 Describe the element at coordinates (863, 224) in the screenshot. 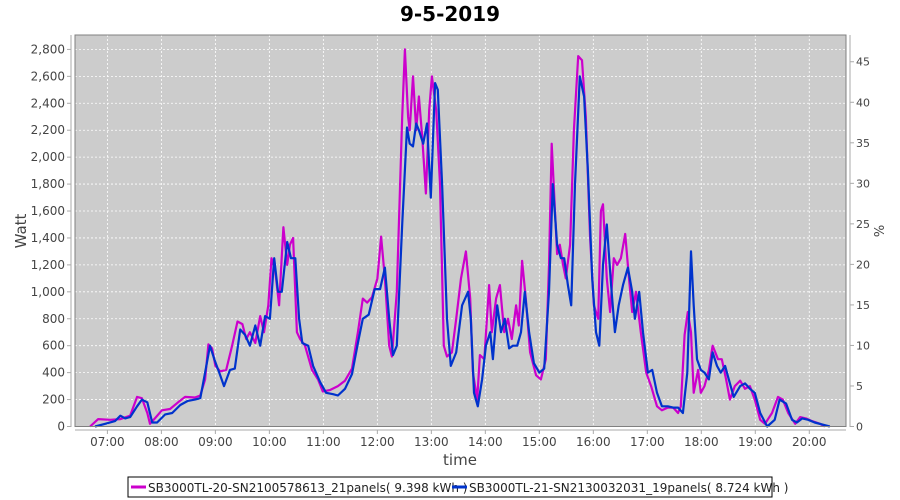

I see `y2-tick-label: 25` at that location.